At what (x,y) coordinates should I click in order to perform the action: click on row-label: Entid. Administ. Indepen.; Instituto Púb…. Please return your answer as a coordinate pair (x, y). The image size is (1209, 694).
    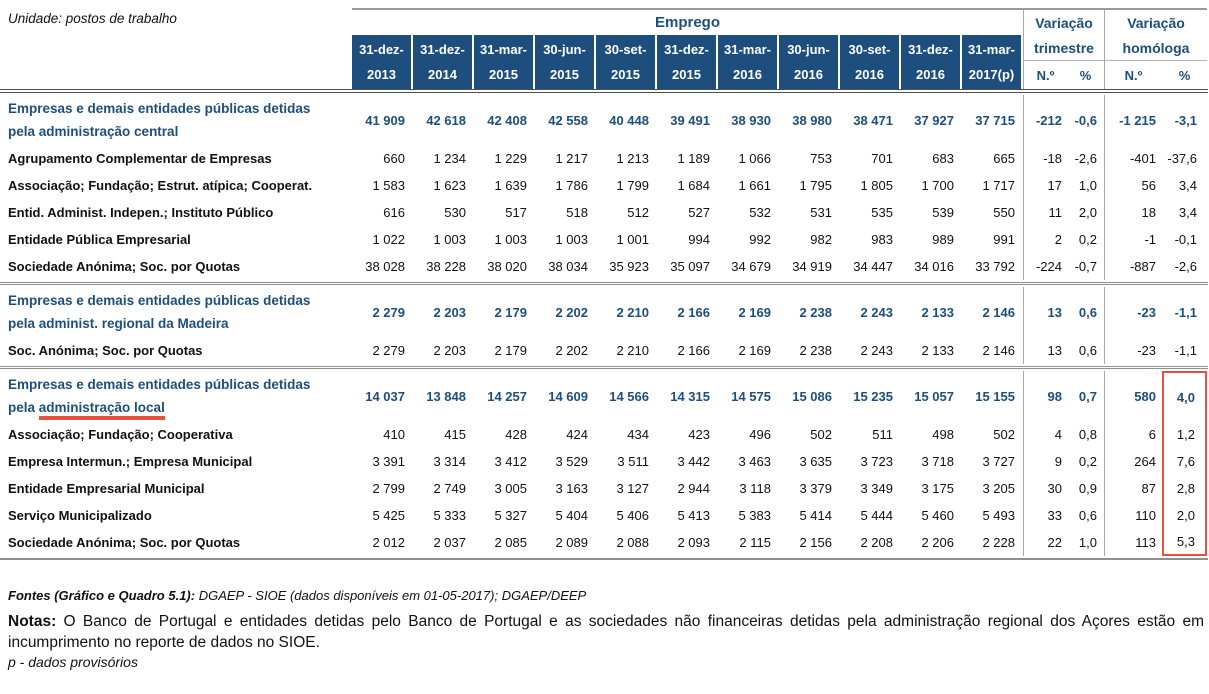
    Looking at the image, I should click on (141, 212).